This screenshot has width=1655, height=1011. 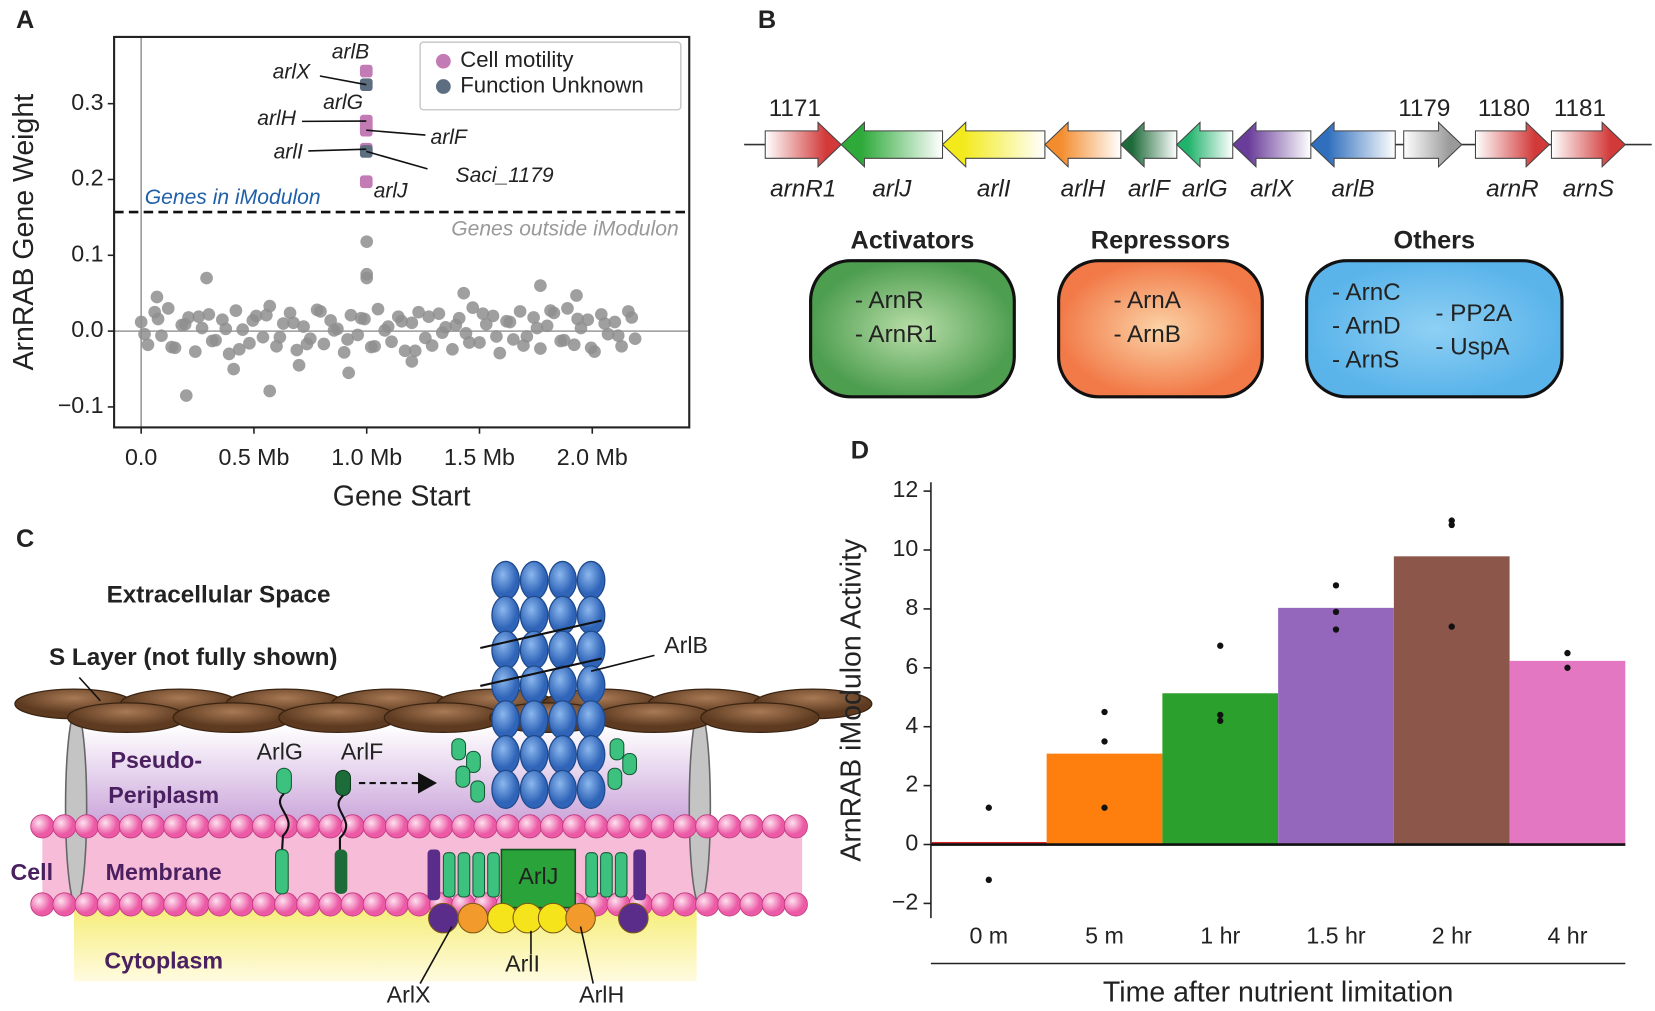 I want to click on gene-locus: 1181, so click(x=1580, y=108).